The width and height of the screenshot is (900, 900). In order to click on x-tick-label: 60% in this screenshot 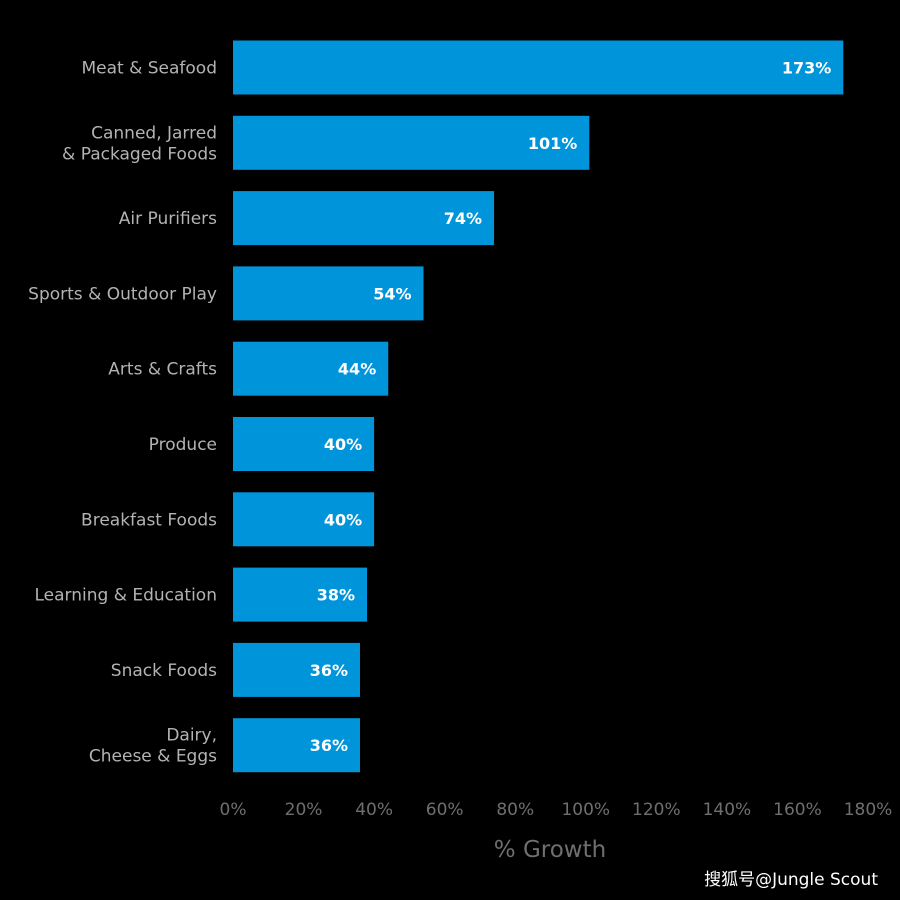, I will do `click(445, 810)`.